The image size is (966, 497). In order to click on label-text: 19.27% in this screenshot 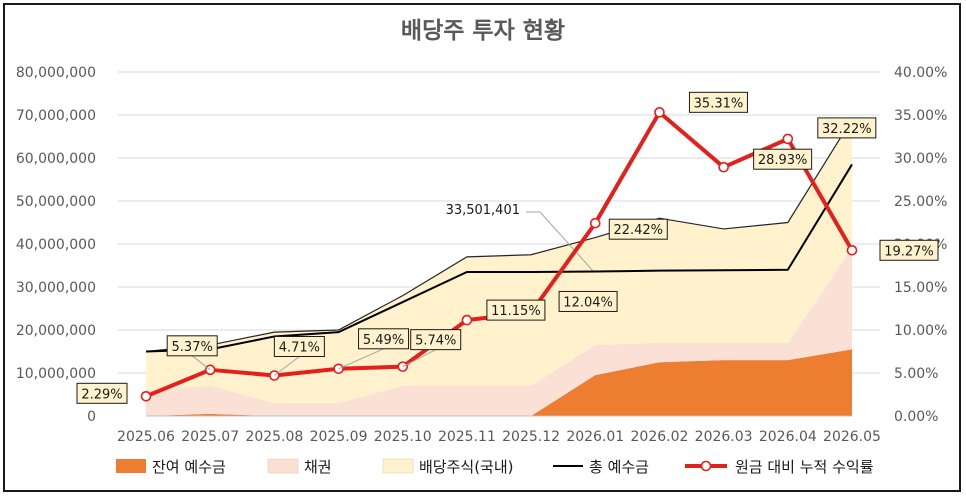, I will do `click(909, 251)`.